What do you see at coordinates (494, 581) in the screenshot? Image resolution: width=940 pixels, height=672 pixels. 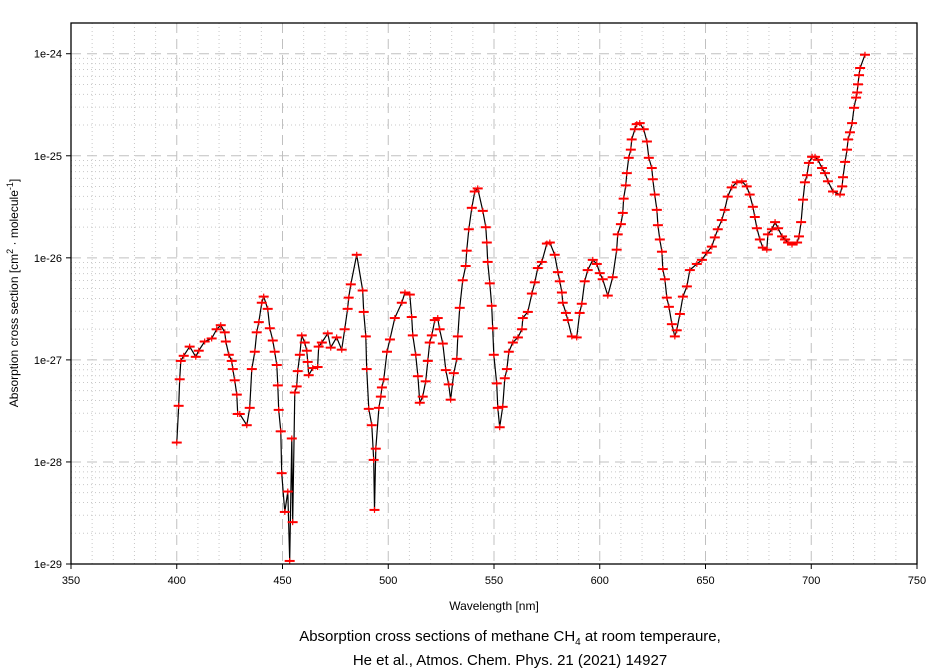 I see `x-tick-label: 550` at bounding box center [494, 581].